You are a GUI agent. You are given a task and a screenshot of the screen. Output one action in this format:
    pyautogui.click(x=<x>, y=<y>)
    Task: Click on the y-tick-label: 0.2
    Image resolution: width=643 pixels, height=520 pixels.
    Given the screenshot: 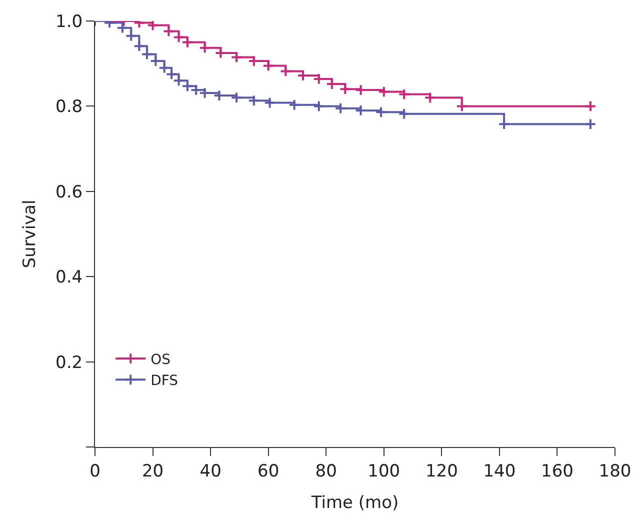 What is the action you would take?
    pyautogui.click(x=69, y=362)
    